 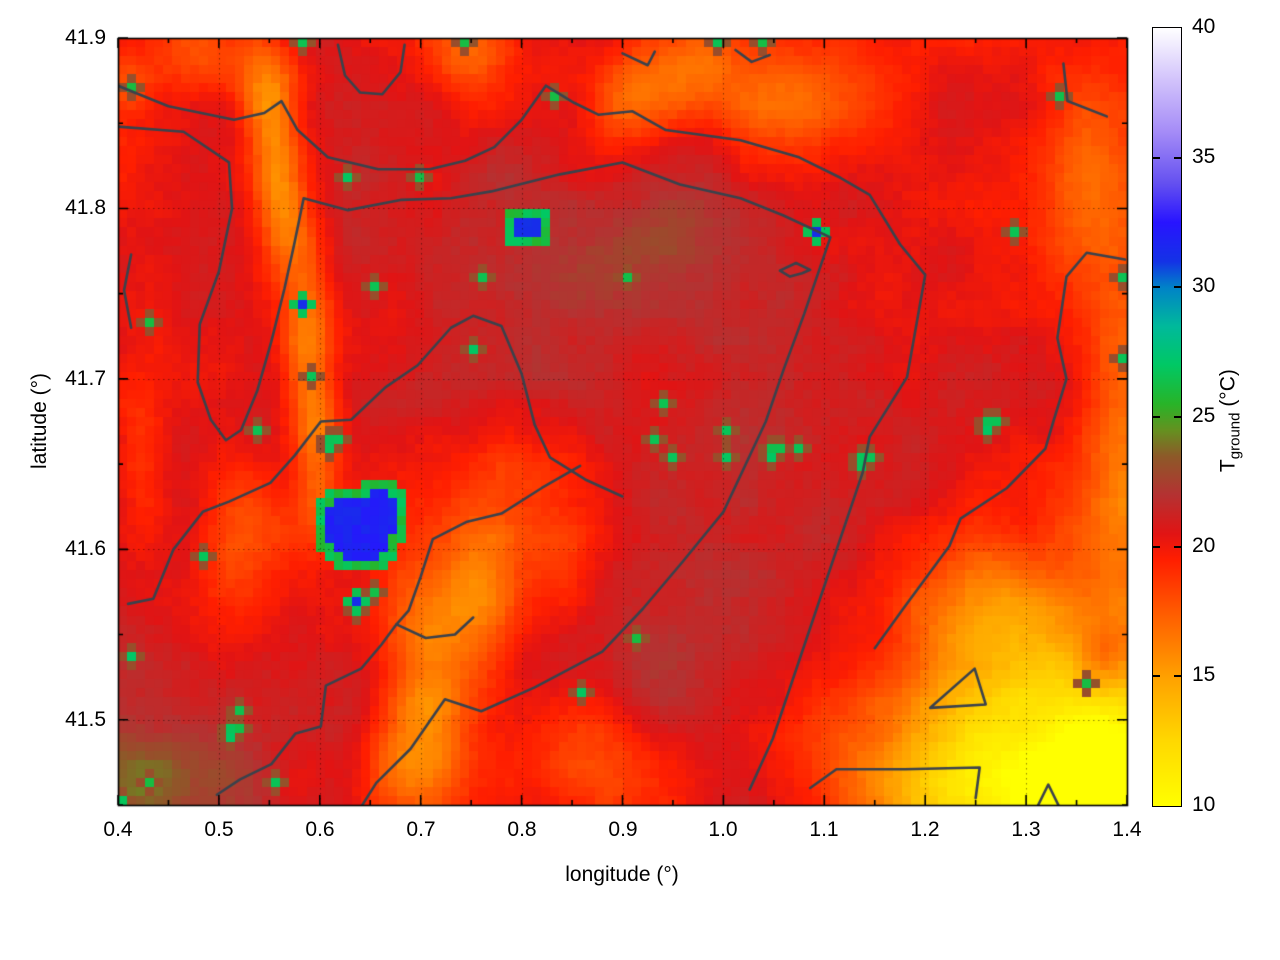 What do you see at coordinates (1204, 674) in the screenshot?
I see `colorbar-tick-label: 15` at bounding box center [1204, 674].